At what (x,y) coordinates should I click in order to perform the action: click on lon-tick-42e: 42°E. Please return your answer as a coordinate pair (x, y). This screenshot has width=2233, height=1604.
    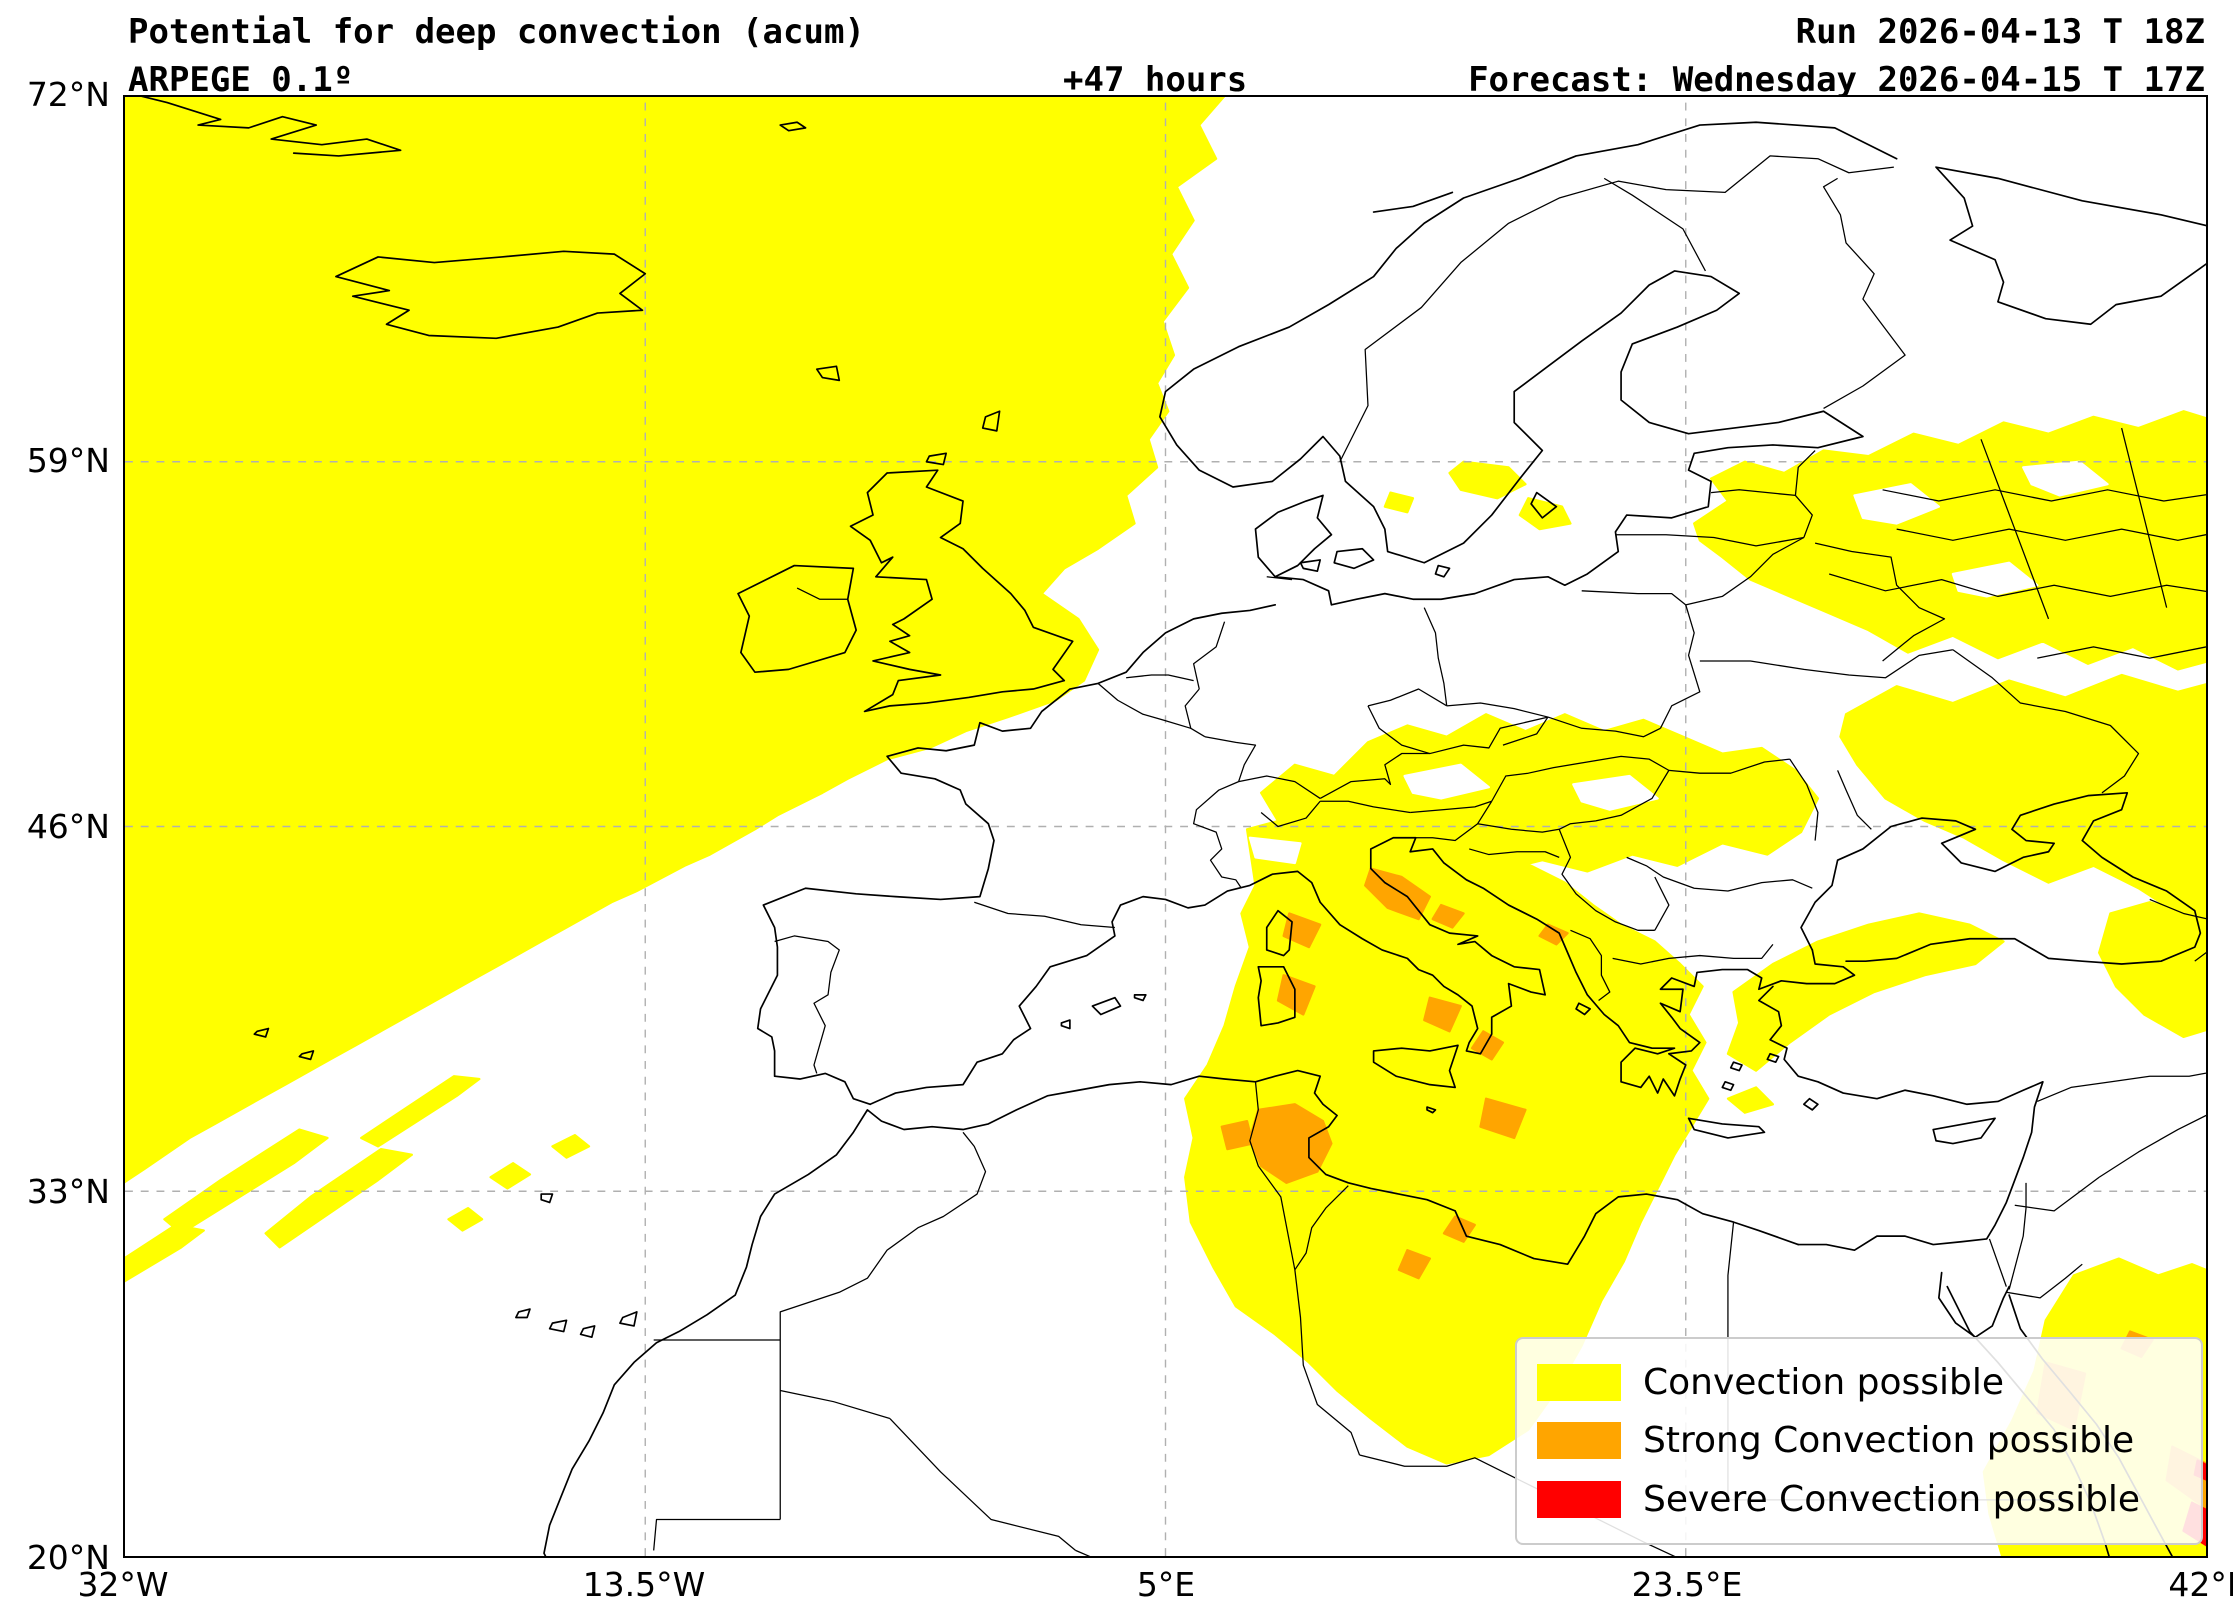
    Looking at the image, I should click on (2200, 1584).